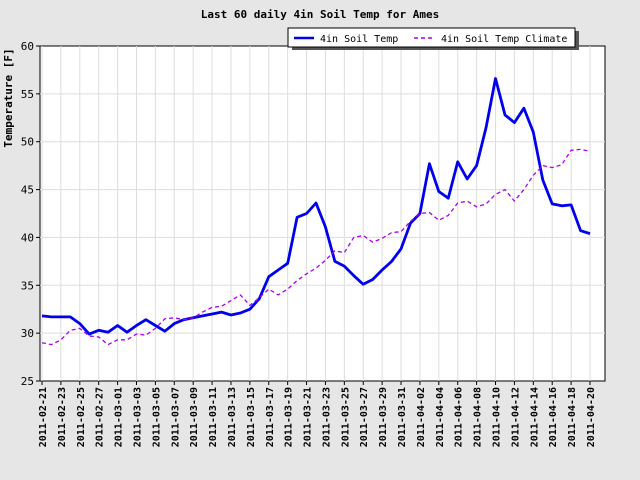 Image resolution: width=640 pixels, height=480 pixels. What do you see at coordinates (345, 417) in the screenshot?
I see `x-tick-label: 2011-03-25` at bounding box center [345, 417].